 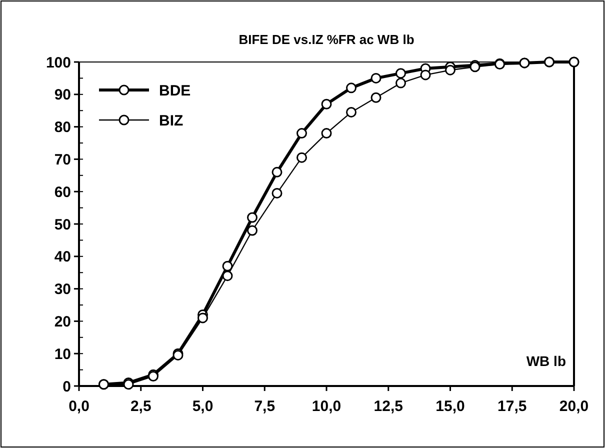 I want to click on legend-label: BDE, so click(x=175, y=91).